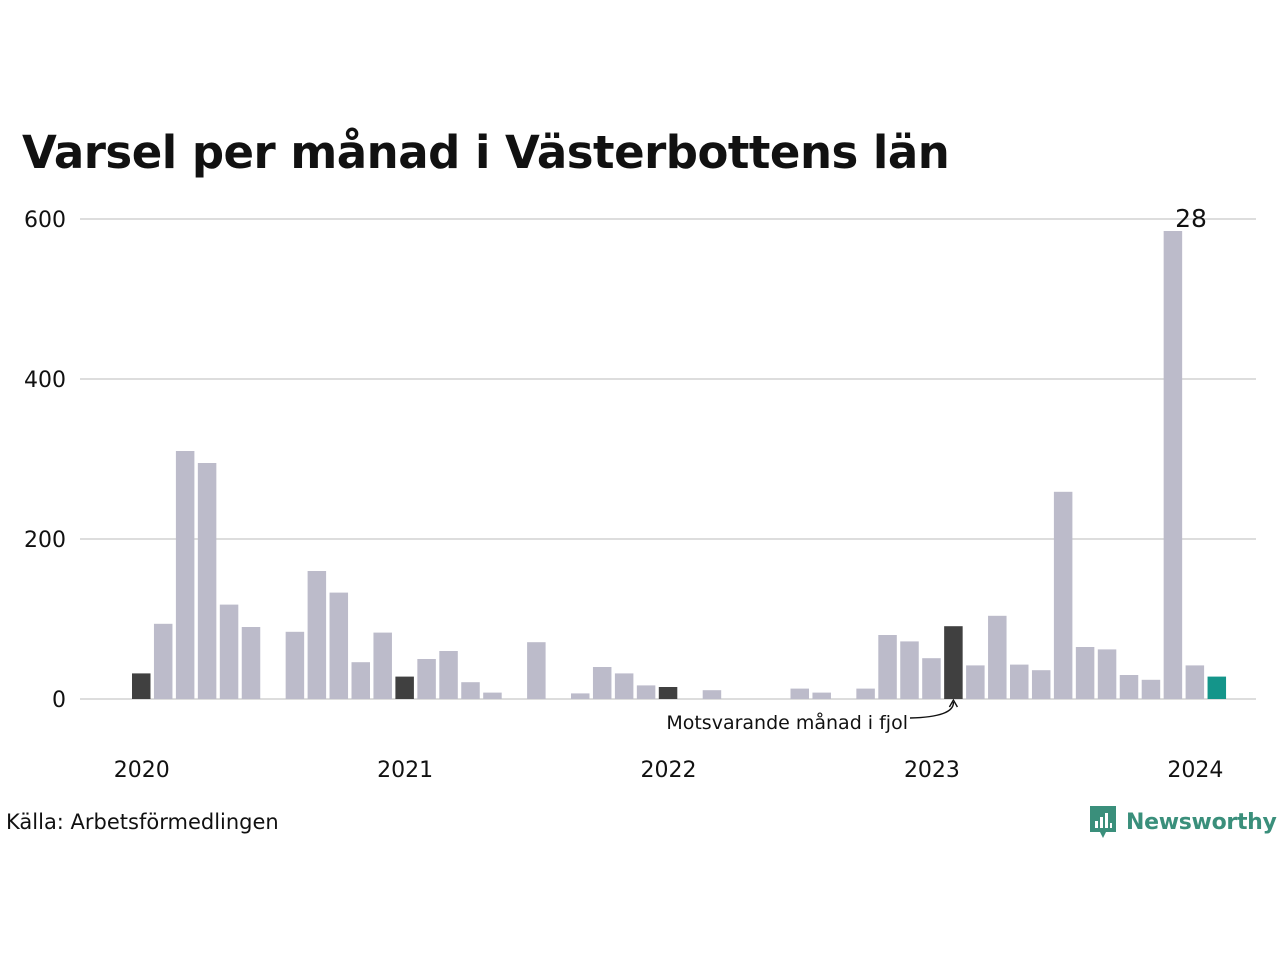 Image resolution: width=1280 pixels, height=960 pixels. I want to click on bar-current-month, so click(1217, 687).